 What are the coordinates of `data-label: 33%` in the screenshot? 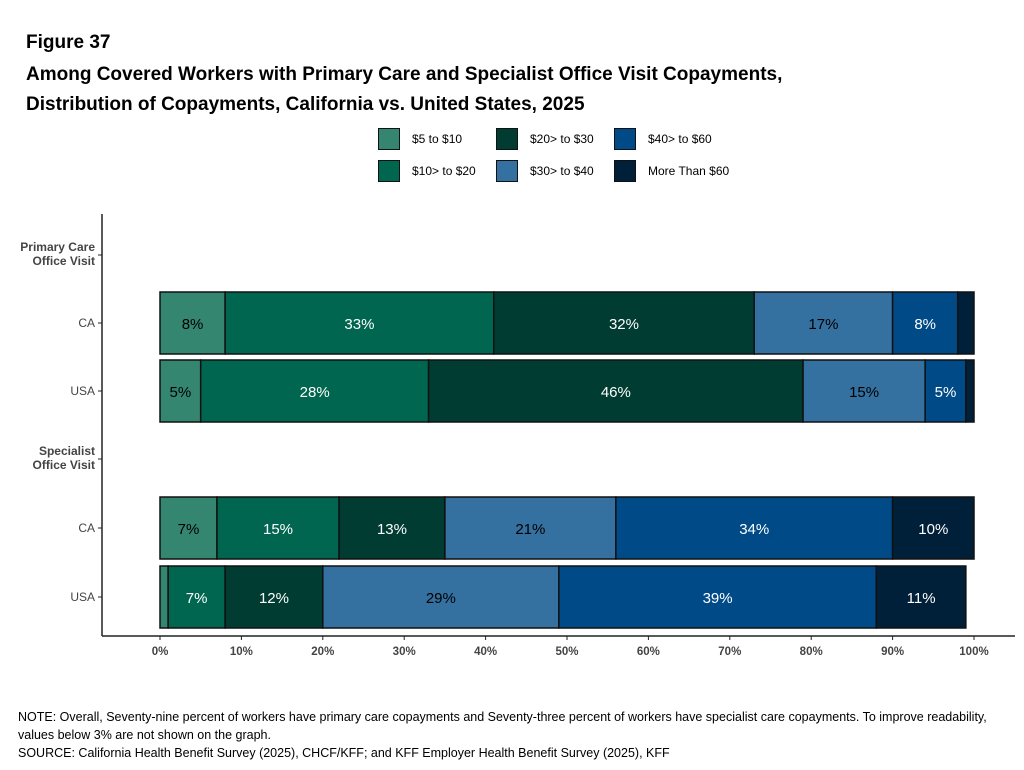 It's located at (359, 324).